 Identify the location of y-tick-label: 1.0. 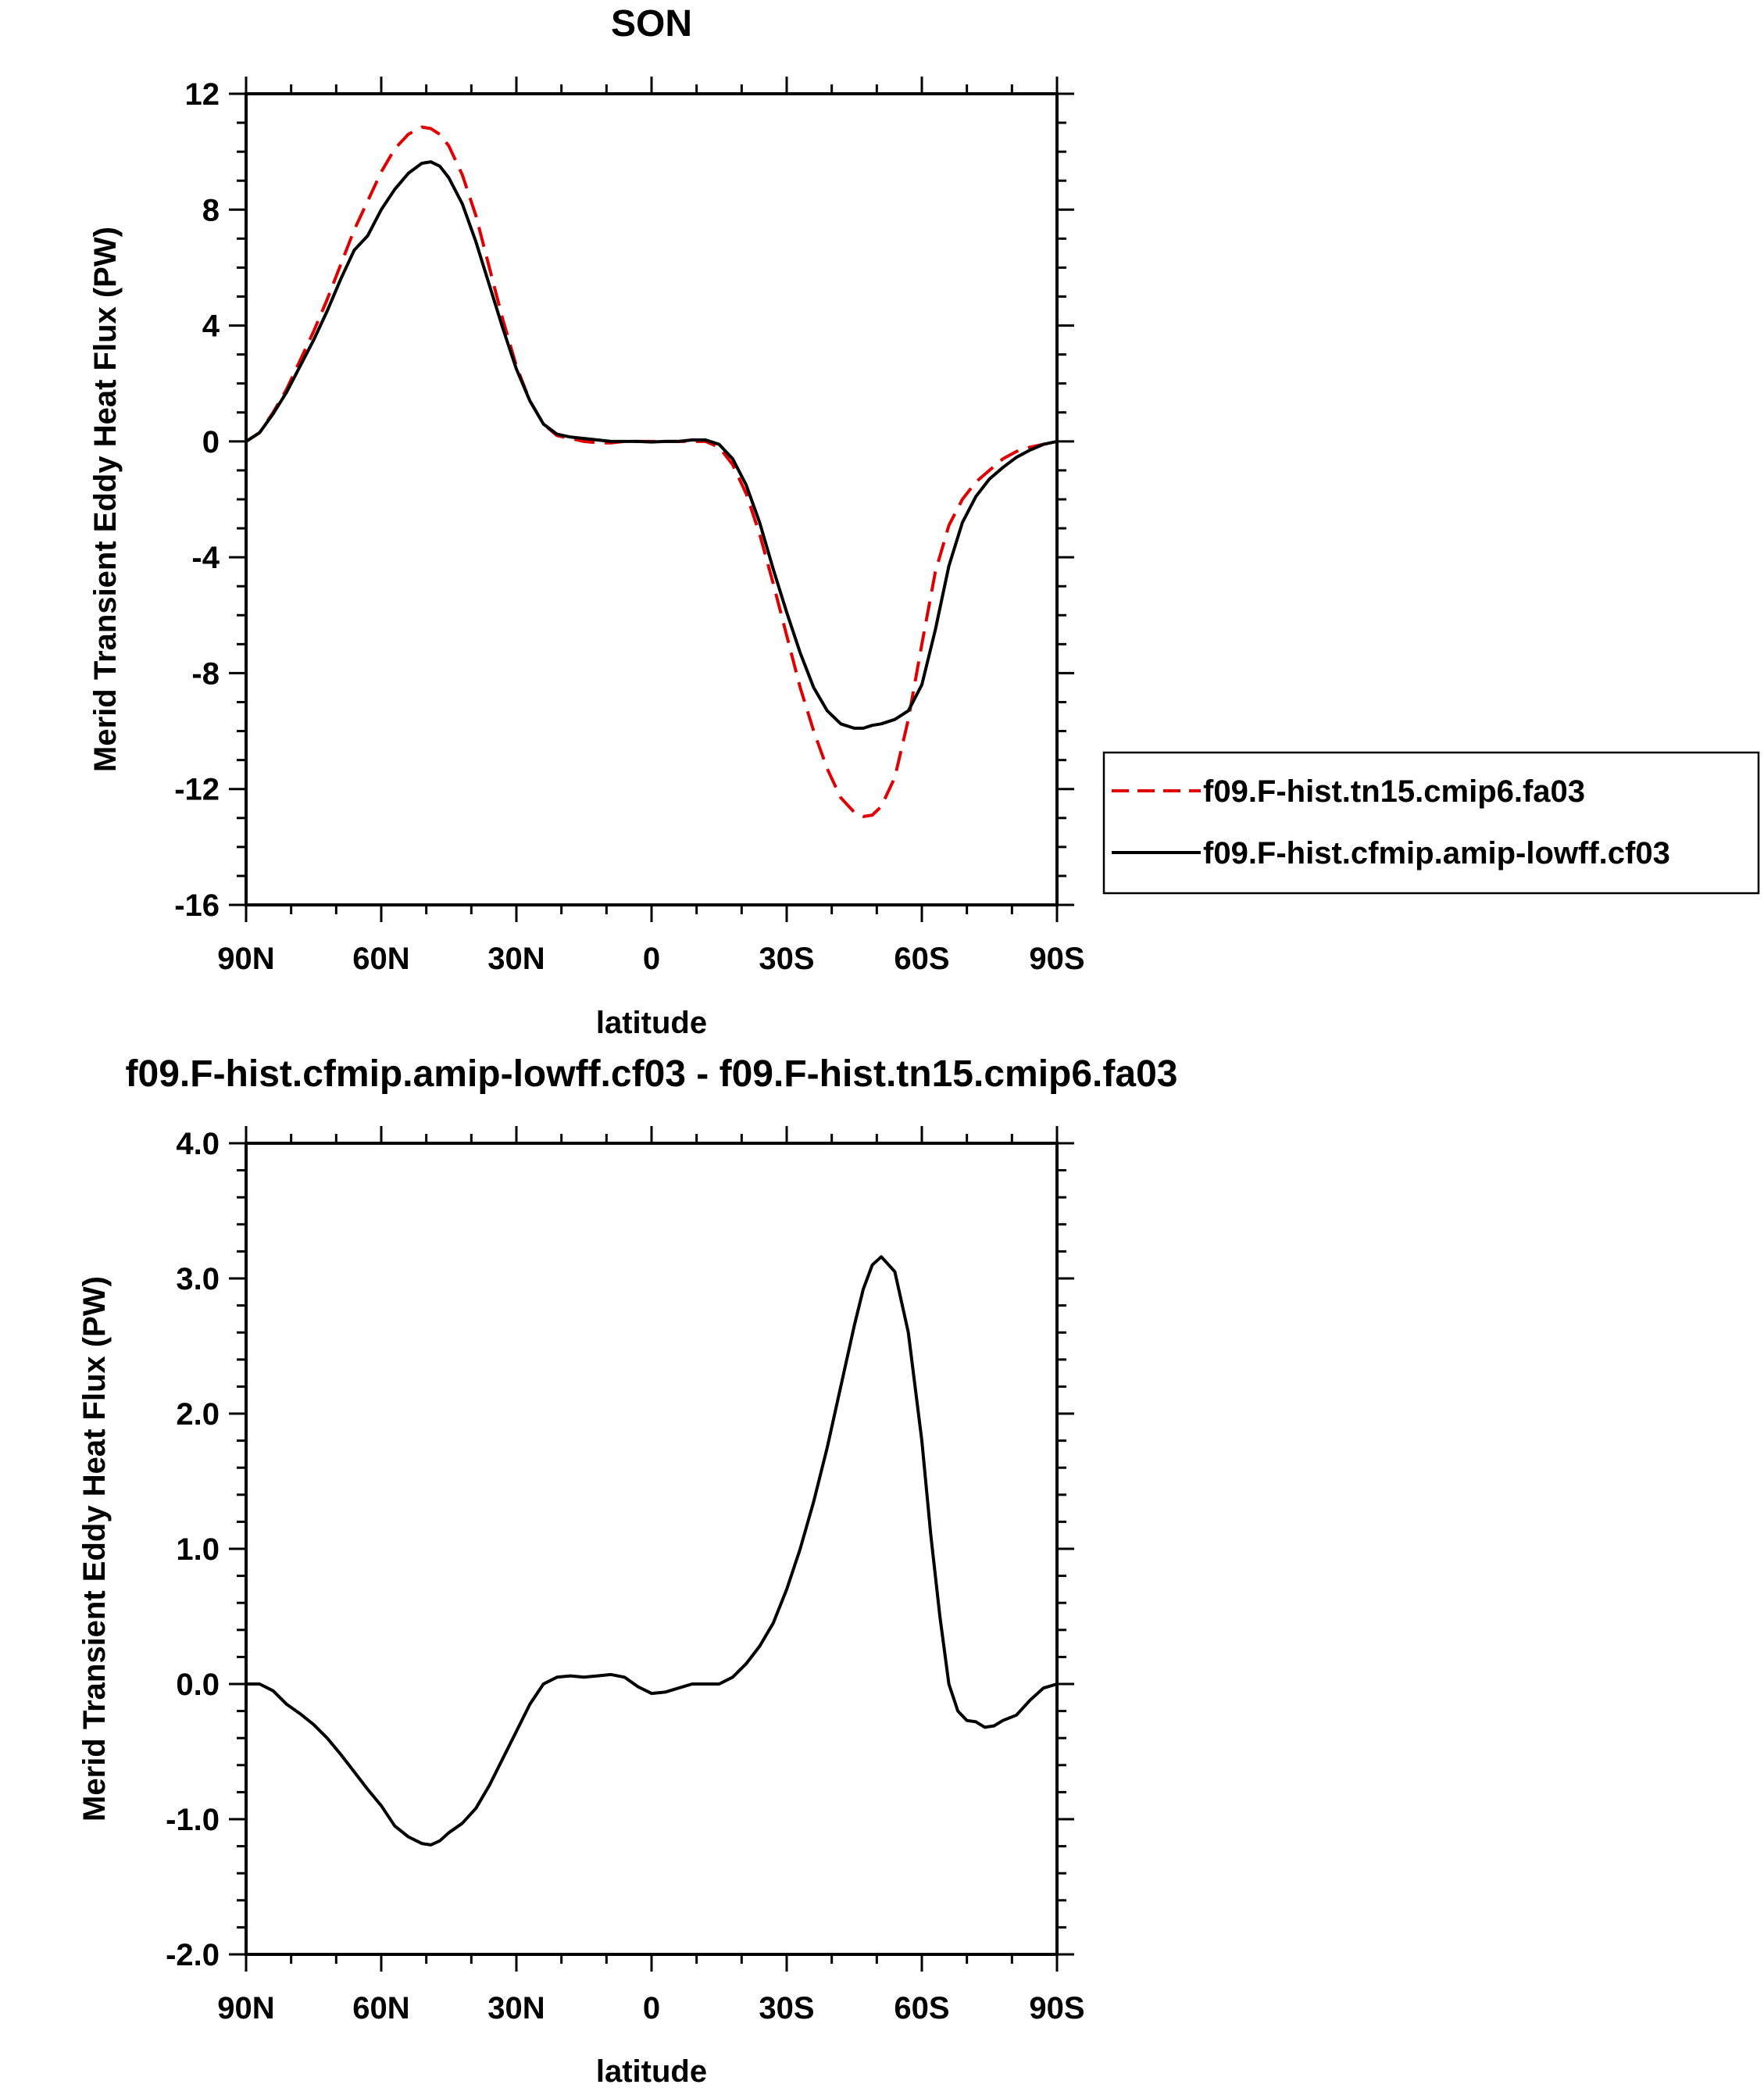
(198, 1549).